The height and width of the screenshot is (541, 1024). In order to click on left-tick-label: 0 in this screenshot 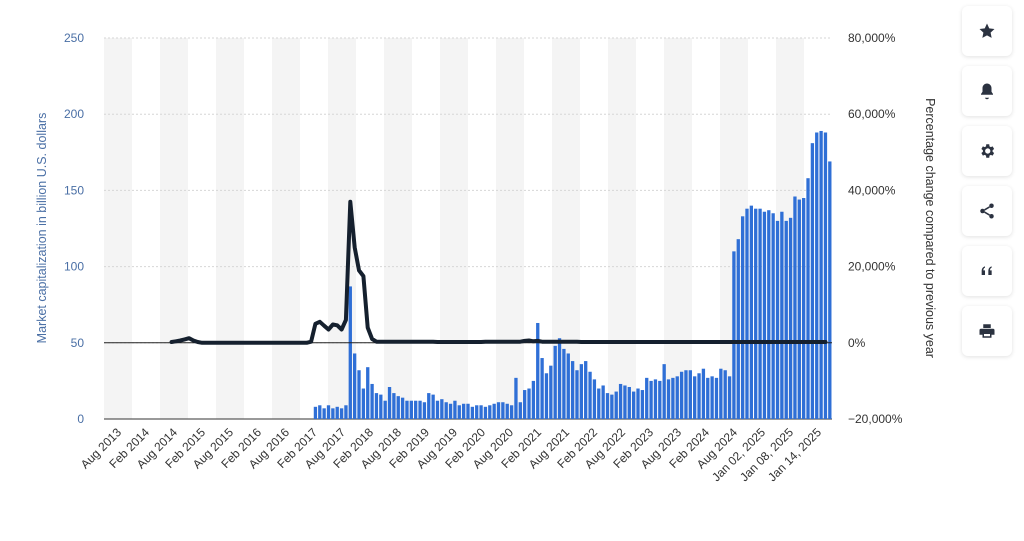, I will do `click(80, 419)`.